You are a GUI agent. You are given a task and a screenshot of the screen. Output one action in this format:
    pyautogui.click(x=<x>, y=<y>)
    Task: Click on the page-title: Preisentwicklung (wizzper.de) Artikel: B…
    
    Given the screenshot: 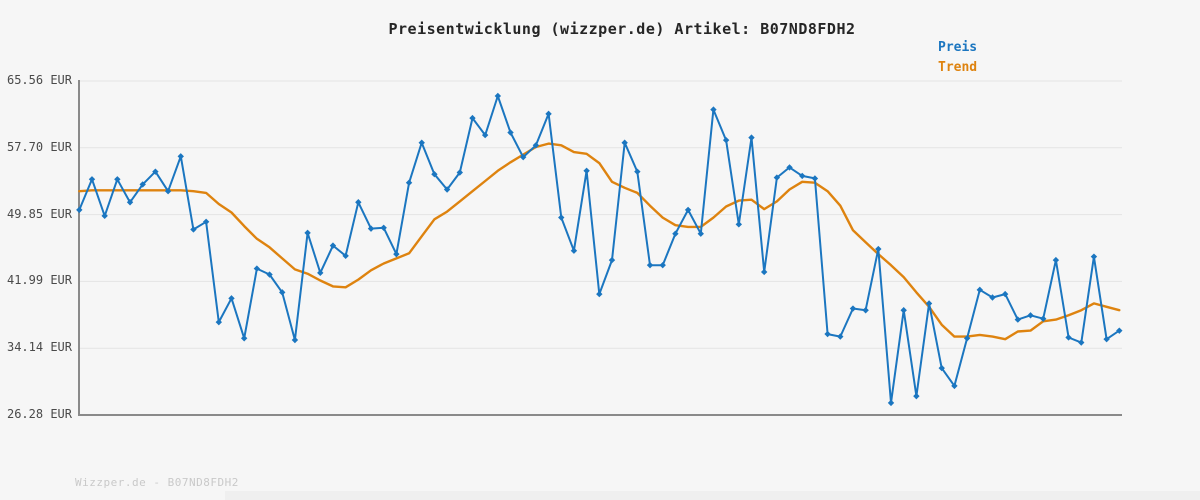 What is the action you would take?
    pyautogui.click(x=622, y=29)
    